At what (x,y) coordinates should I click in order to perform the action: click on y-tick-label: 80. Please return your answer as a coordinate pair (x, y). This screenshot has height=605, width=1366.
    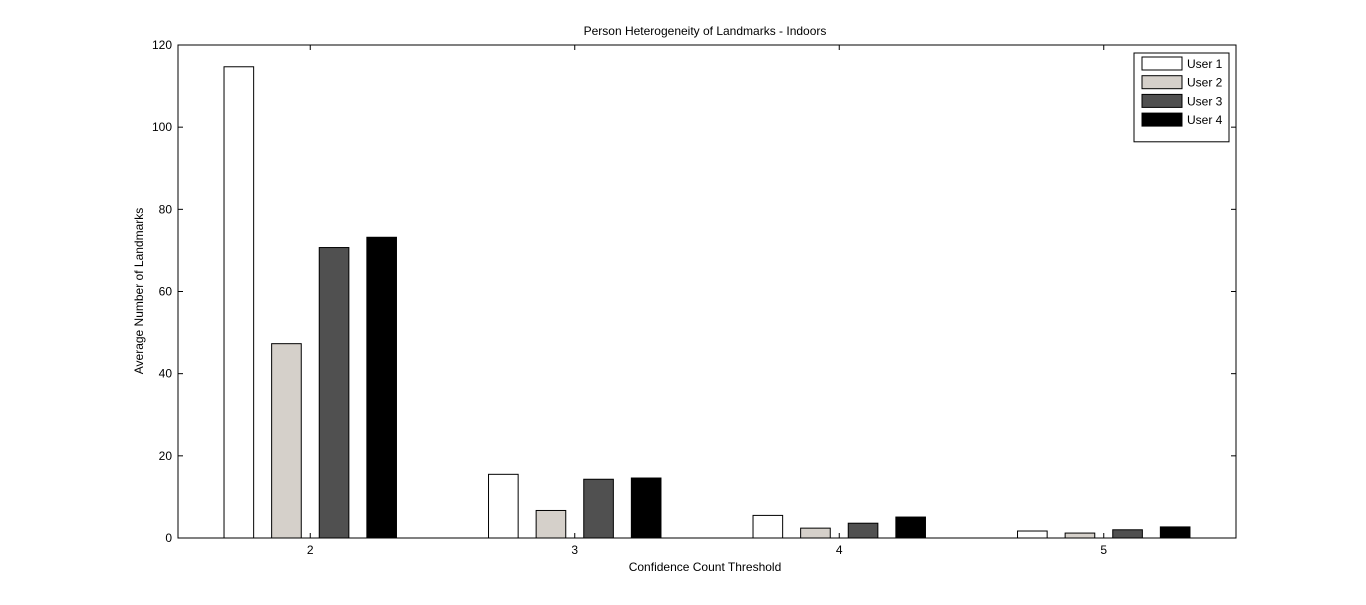
    Looking at the image, I should click on (166, 209).